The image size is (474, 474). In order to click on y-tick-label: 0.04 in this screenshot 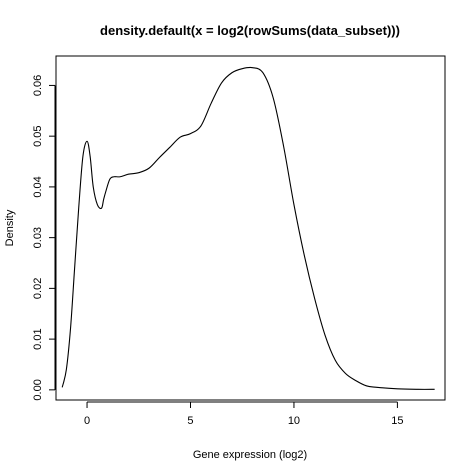, I will do `click(38, 186)`.